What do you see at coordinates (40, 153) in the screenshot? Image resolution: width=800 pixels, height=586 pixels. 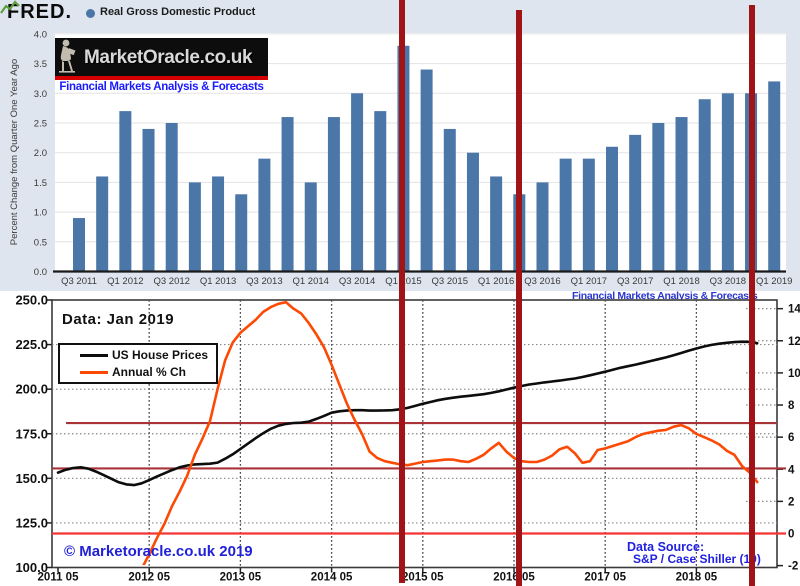 I see `svg-text: 2.0` at bounding box center [40, 153].